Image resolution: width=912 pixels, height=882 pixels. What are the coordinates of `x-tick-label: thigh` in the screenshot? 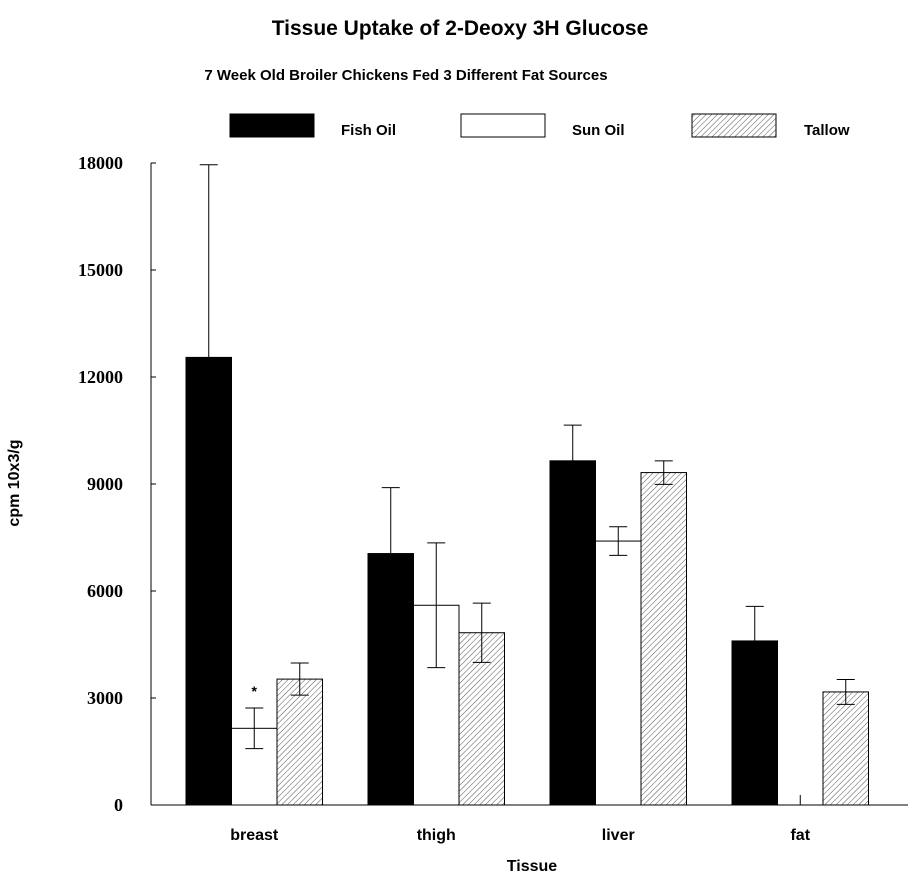 It's located at (436, 835).